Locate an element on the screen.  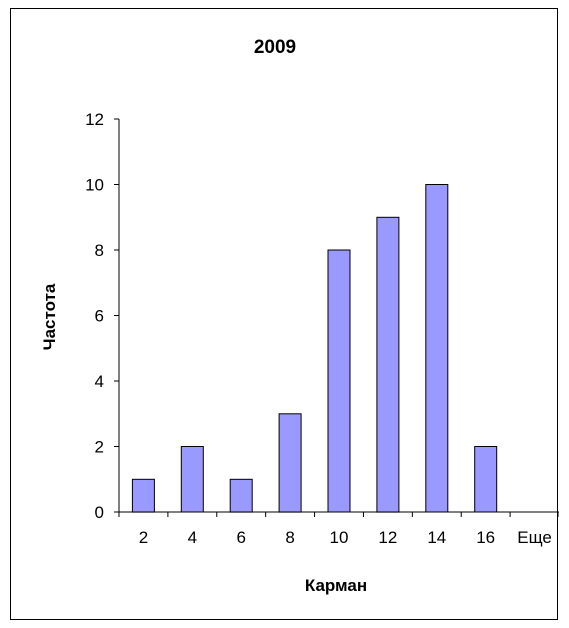
x-tick-label-Еще: Еще is located at coordinates (534, 537).